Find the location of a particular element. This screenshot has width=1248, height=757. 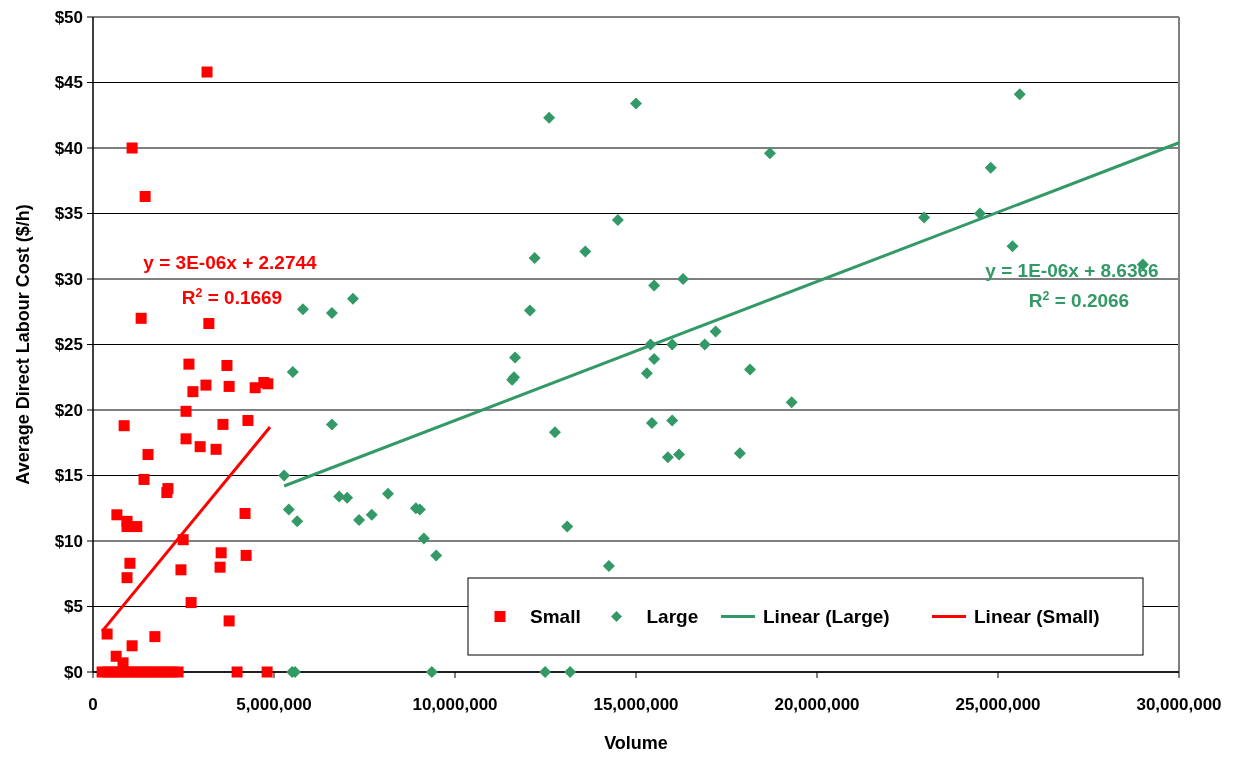

annotation: R$^{2}$ = 0.2066 is located at coordinates (1079, 299).